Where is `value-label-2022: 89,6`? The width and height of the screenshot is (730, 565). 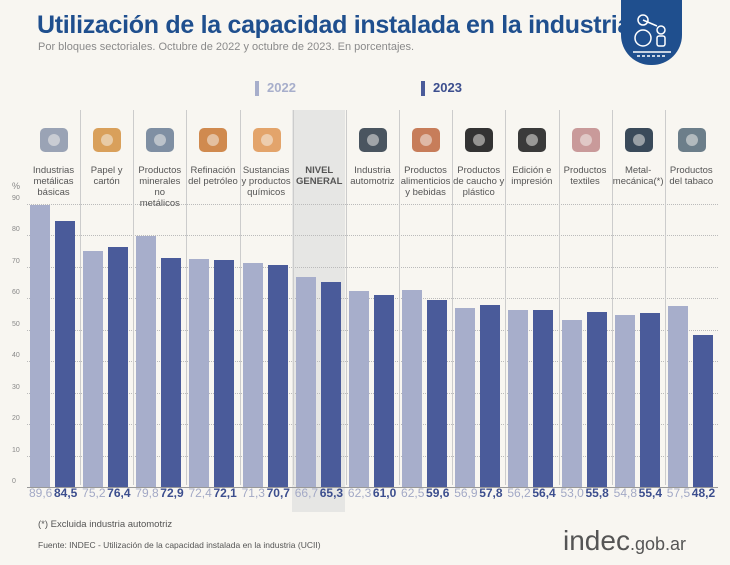
value-label-2022: 89,6 is located at coordinates (41, 493).